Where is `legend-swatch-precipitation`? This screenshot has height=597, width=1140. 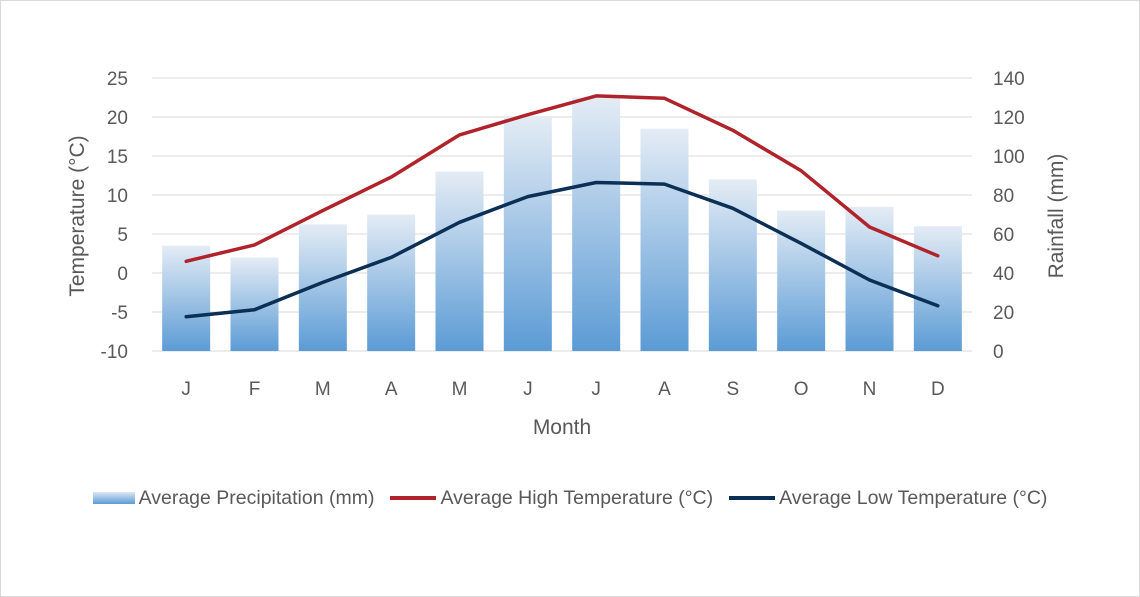 legend-swatch-precipitation is located at coordinates (113, 498).